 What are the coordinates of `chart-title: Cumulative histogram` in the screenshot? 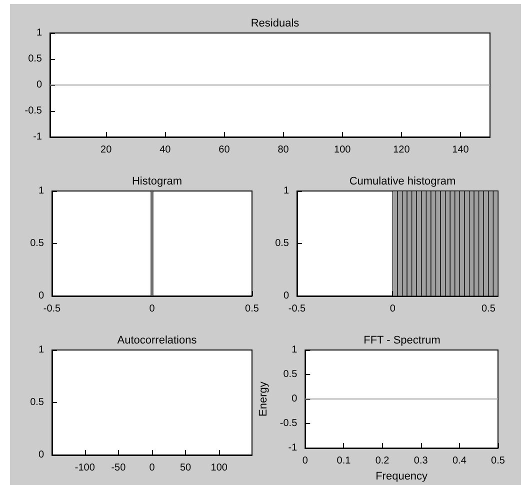 It's located at (402, 182).